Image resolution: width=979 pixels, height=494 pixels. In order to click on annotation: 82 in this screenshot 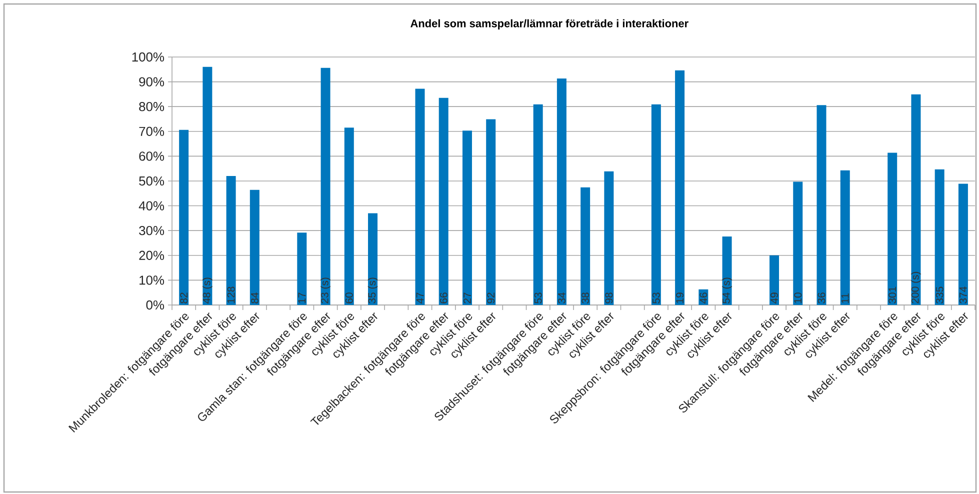, I will do `click(184, 298)`.